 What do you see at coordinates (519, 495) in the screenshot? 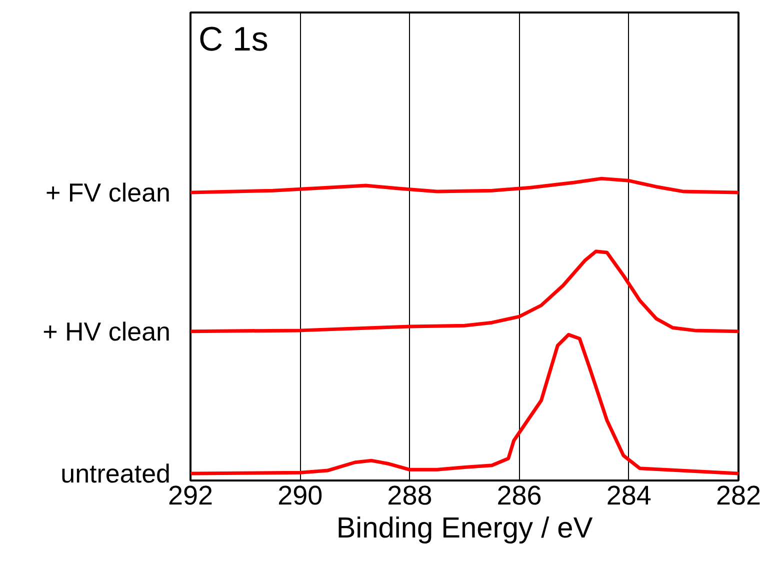
I see `x-tick-label: 286` at bounding box center [519, 495].